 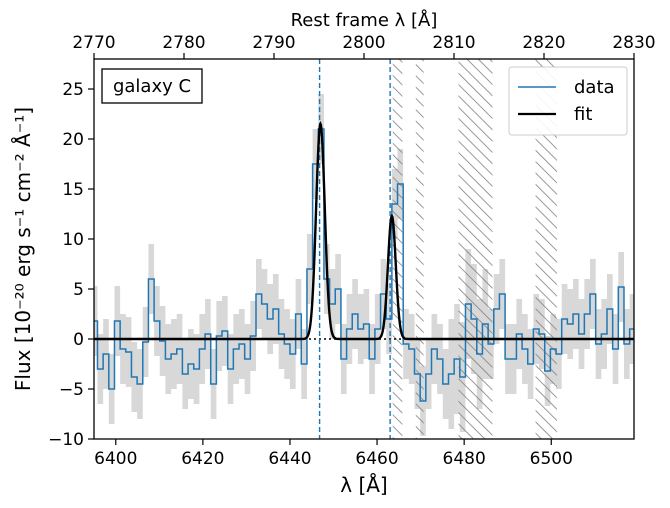 What do you see at coordinates (73, 140) in the screenshot?
I see `y-tick-label-6: 20` at bounding box center [73, 140].